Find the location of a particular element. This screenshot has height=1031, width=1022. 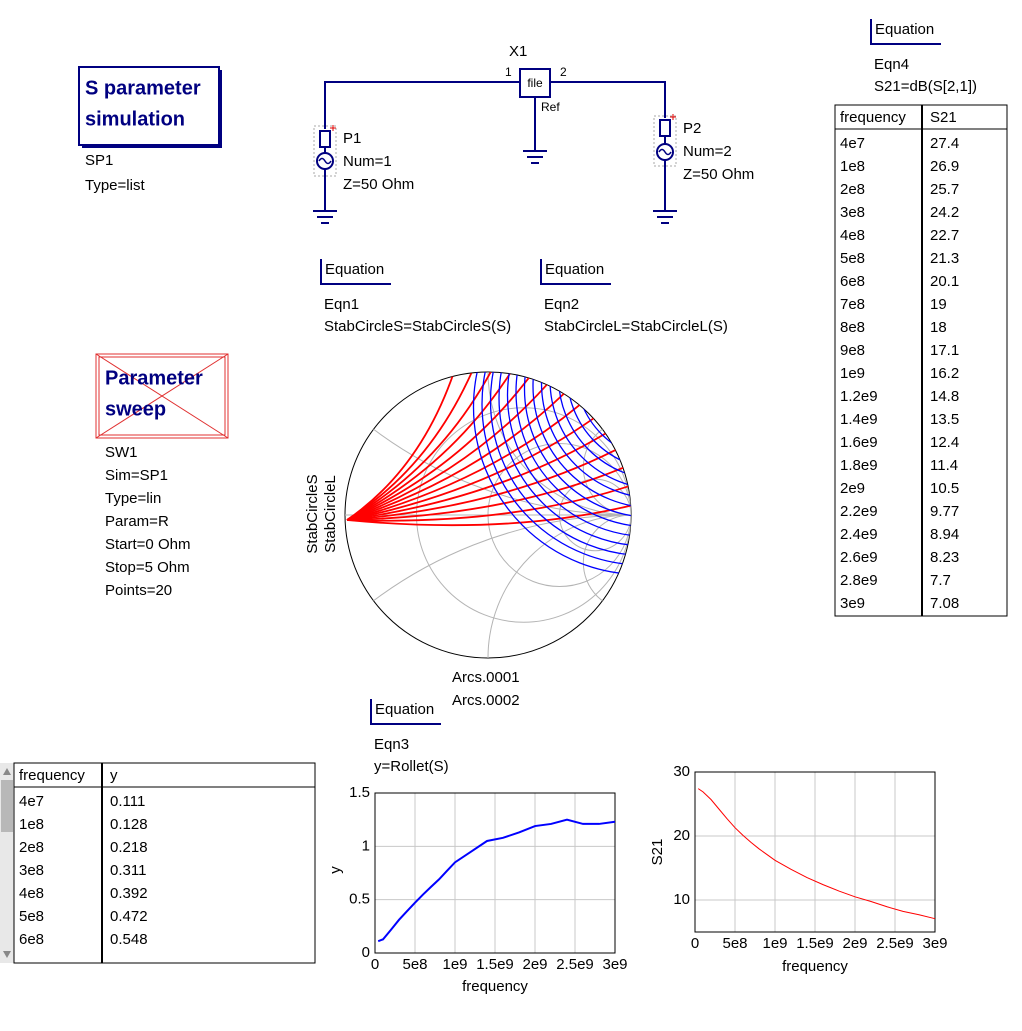

table-cell: 7.7 is located at coordinates (940, 580).